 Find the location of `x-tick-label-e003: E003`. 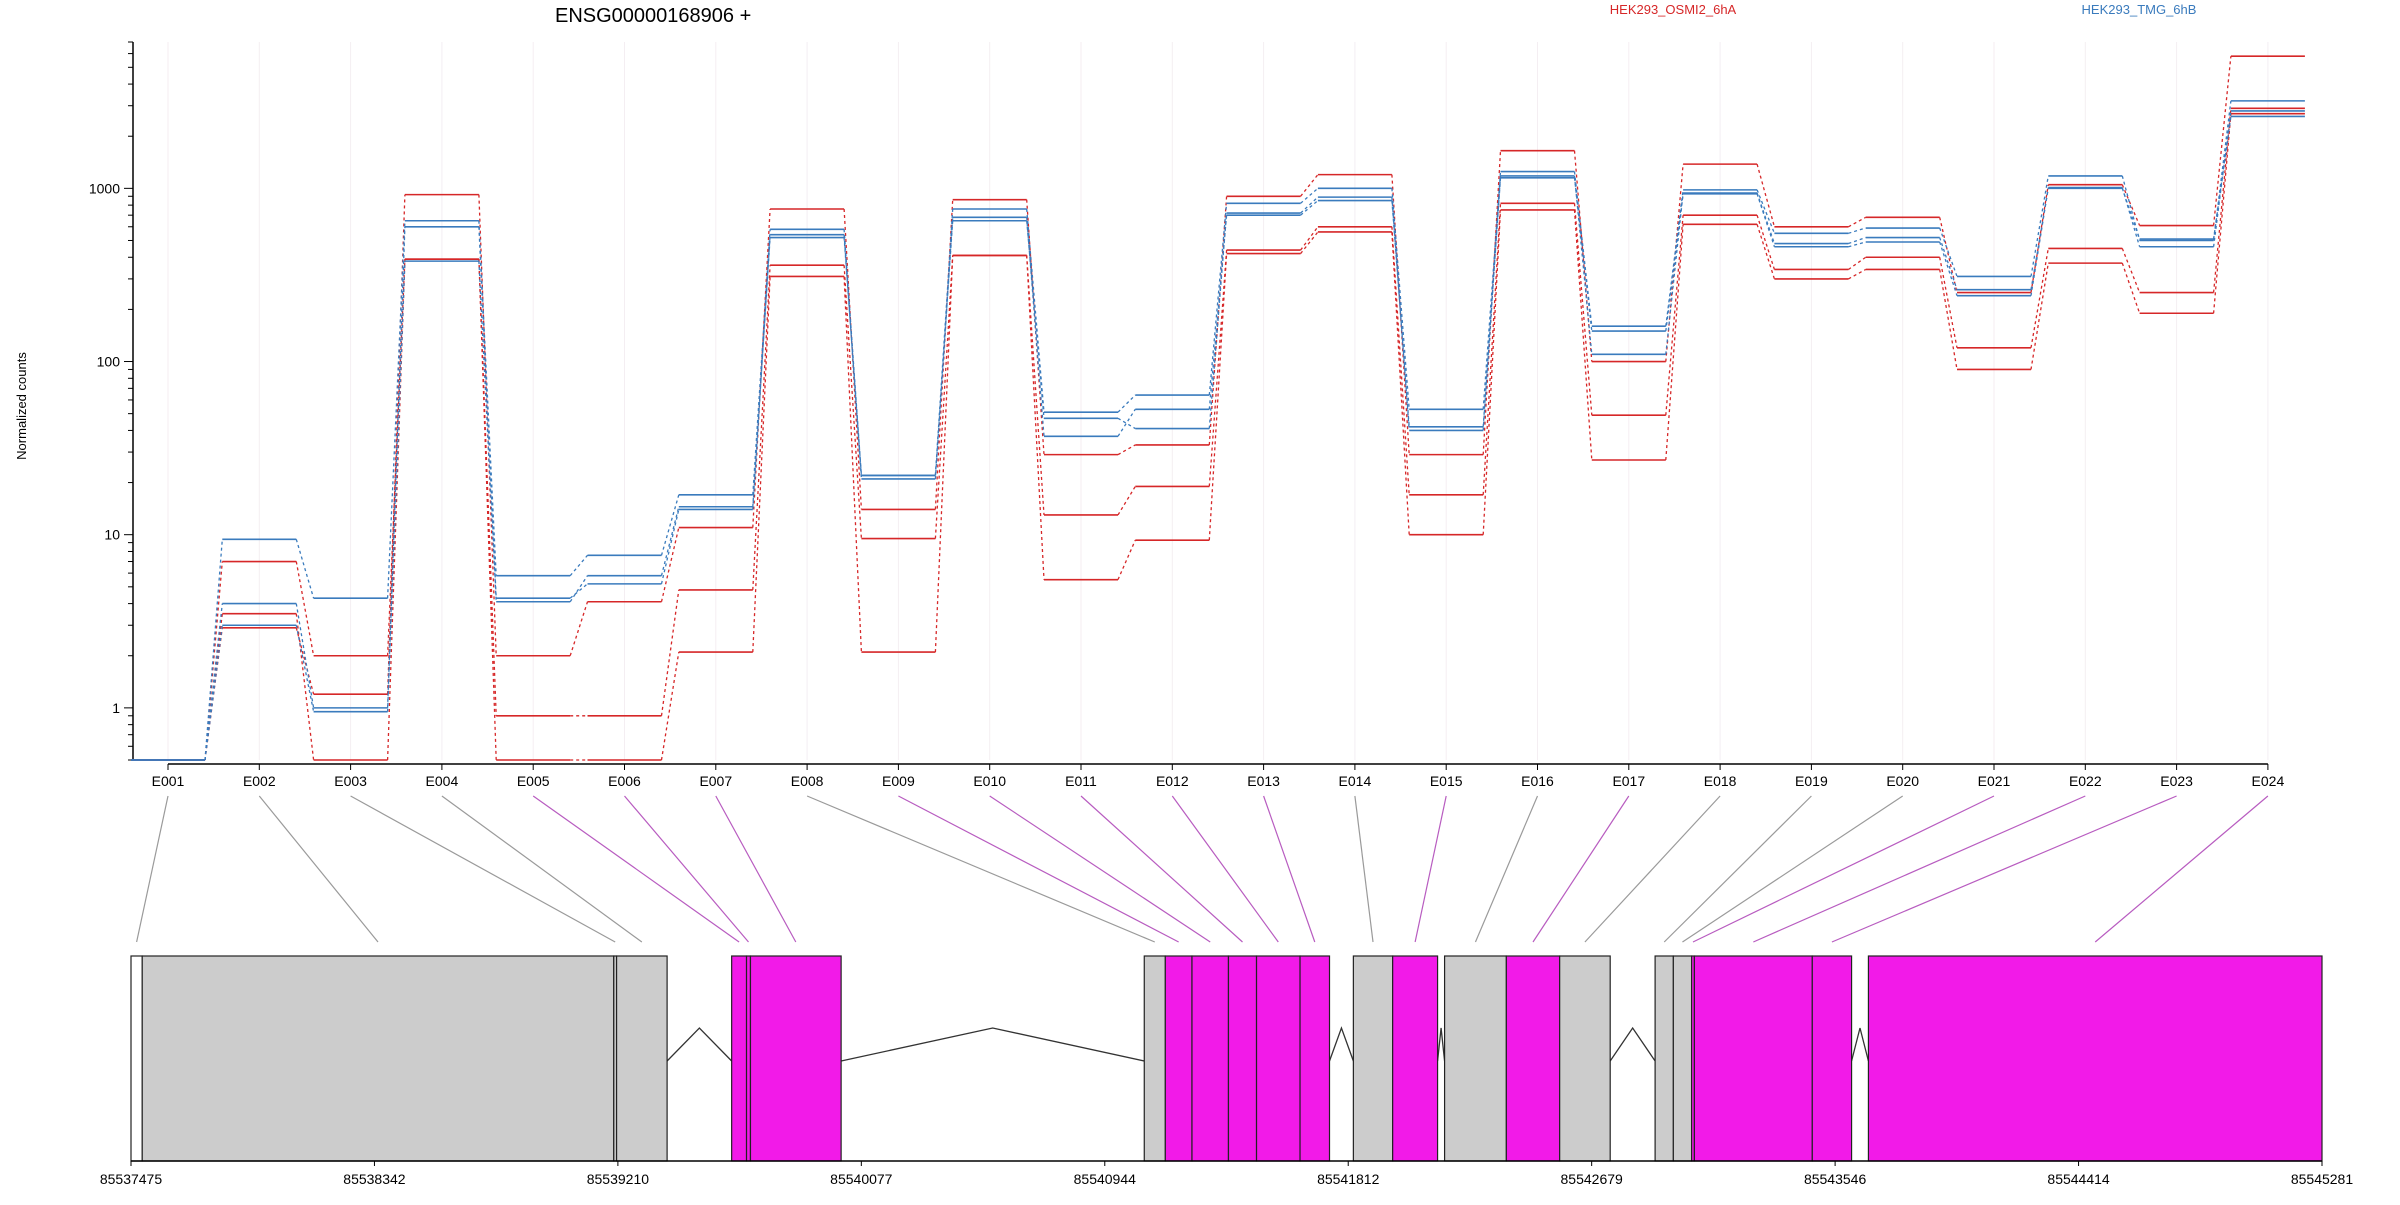

x-tick-label-e003: E003 is located at coordinates (350, 781).